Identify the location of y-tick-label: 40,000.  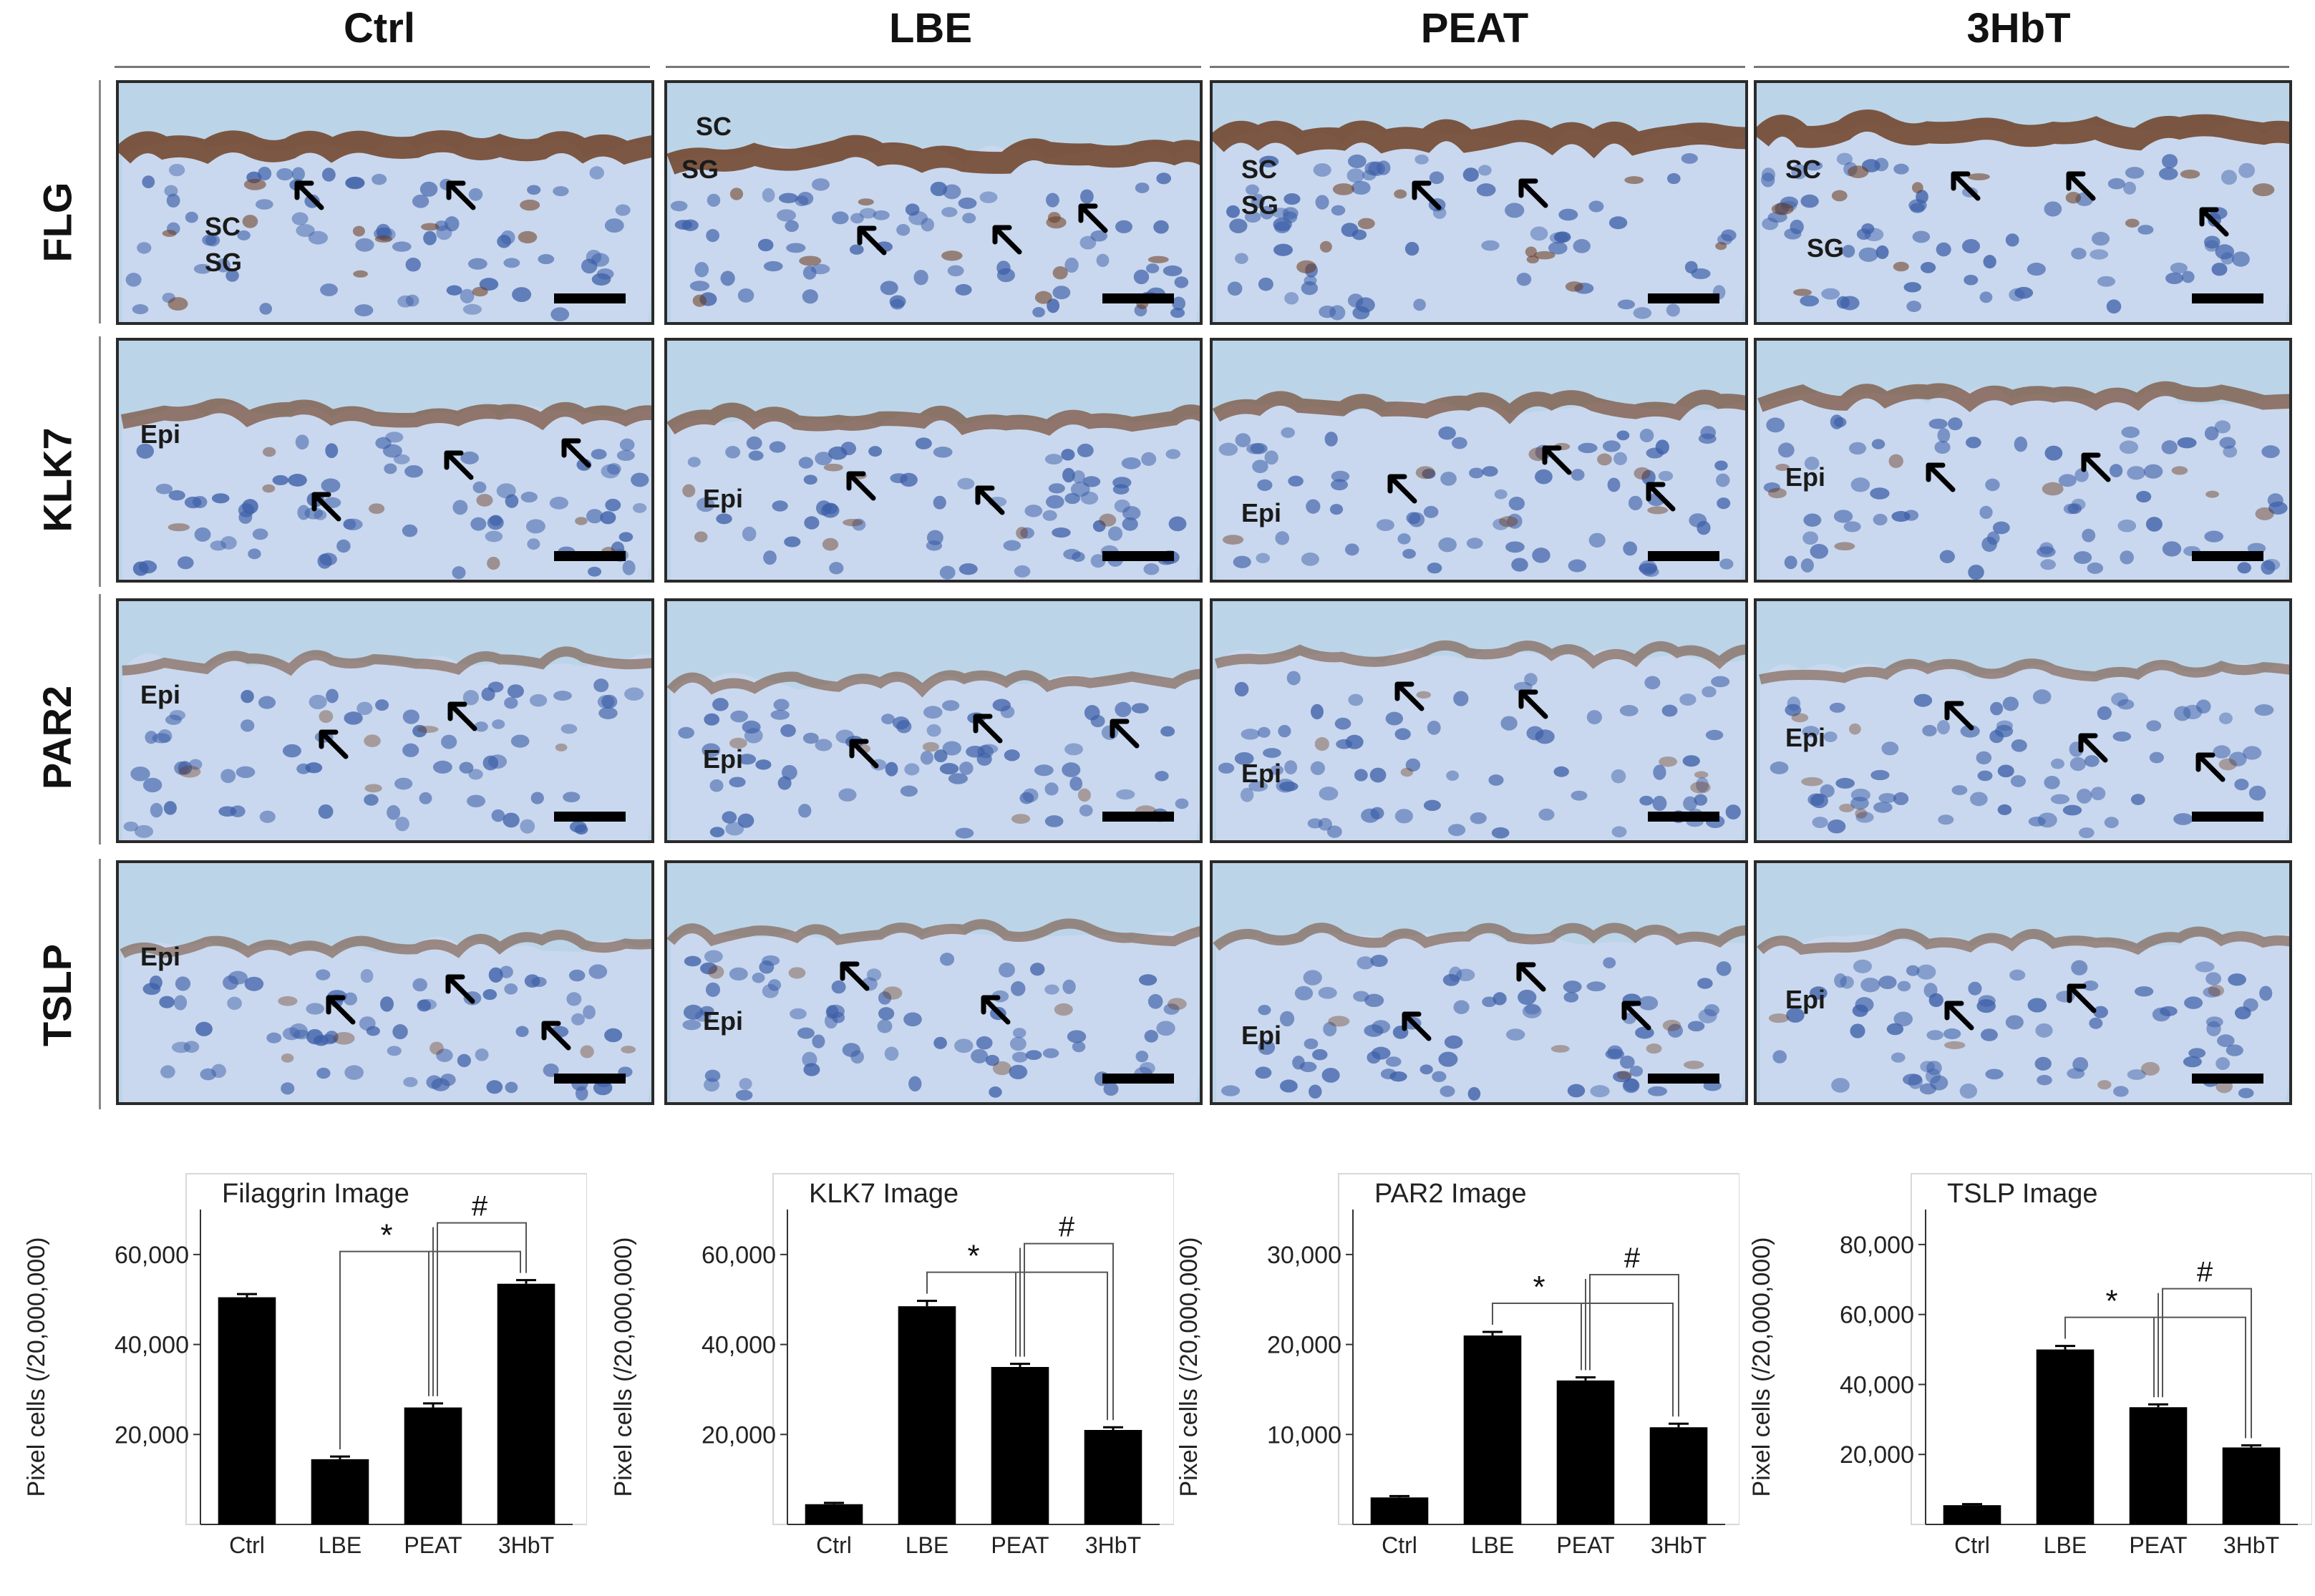
(152, 1345).